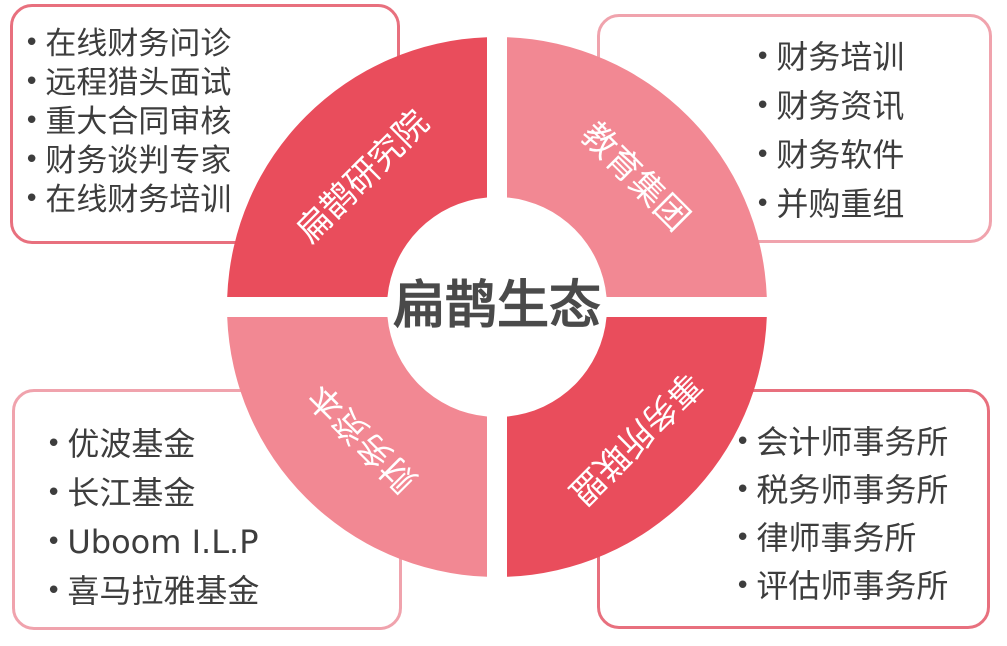 The height and width of the screenshot is (646, 1007). What do you see at coordinates (637, 167) in the screenshot?
I see `segment-education-group` at bounding box center [637, 167].